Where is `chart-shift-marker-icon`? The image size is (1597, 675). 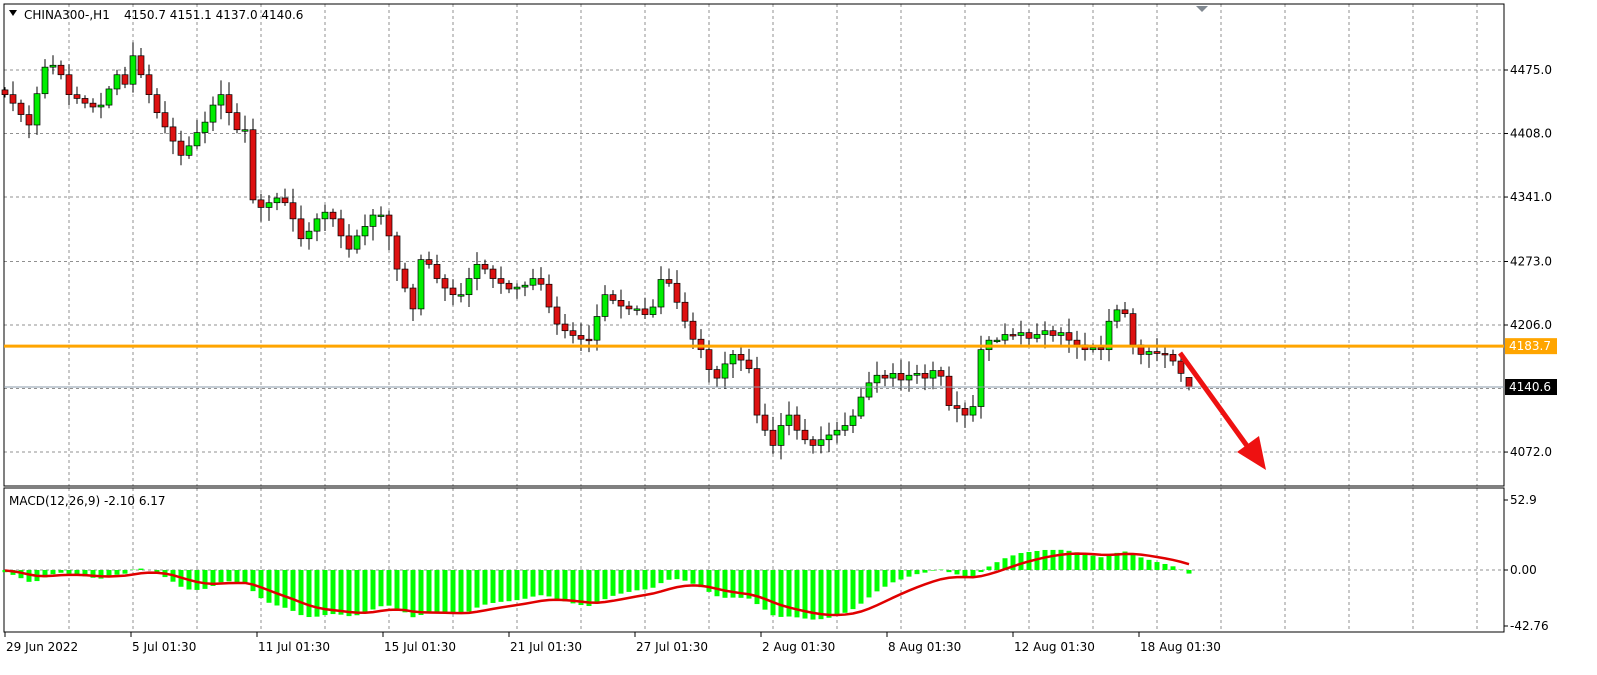 chart-shift-marker-icon is located at coordinates (1202, 9).